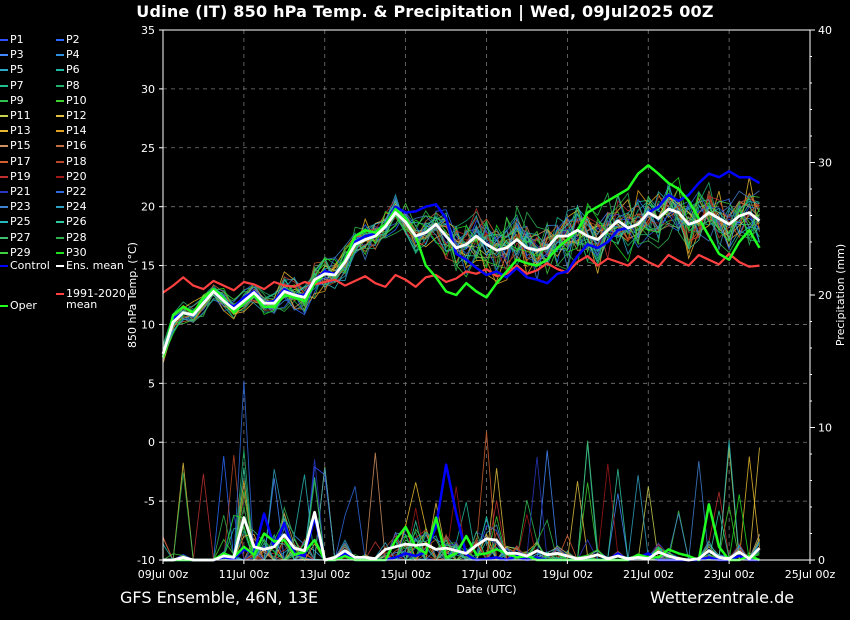 The height and width of the screenshot is (620, 850). What do you see at coordinates (20, 176) in the screenshot?
I see `legend-label: P19` at bounding box center [20, 176].